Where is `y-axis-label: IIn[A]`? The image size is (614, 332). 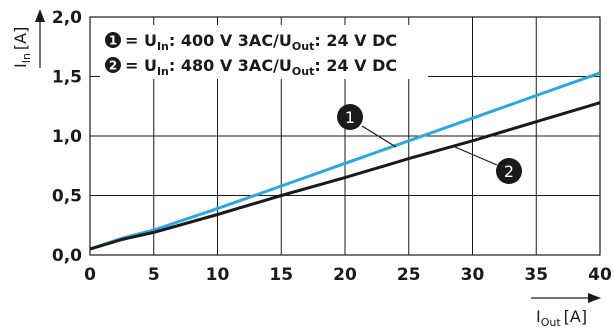
y-axis-label: IIn[A] is located at coordinates (22, 47).